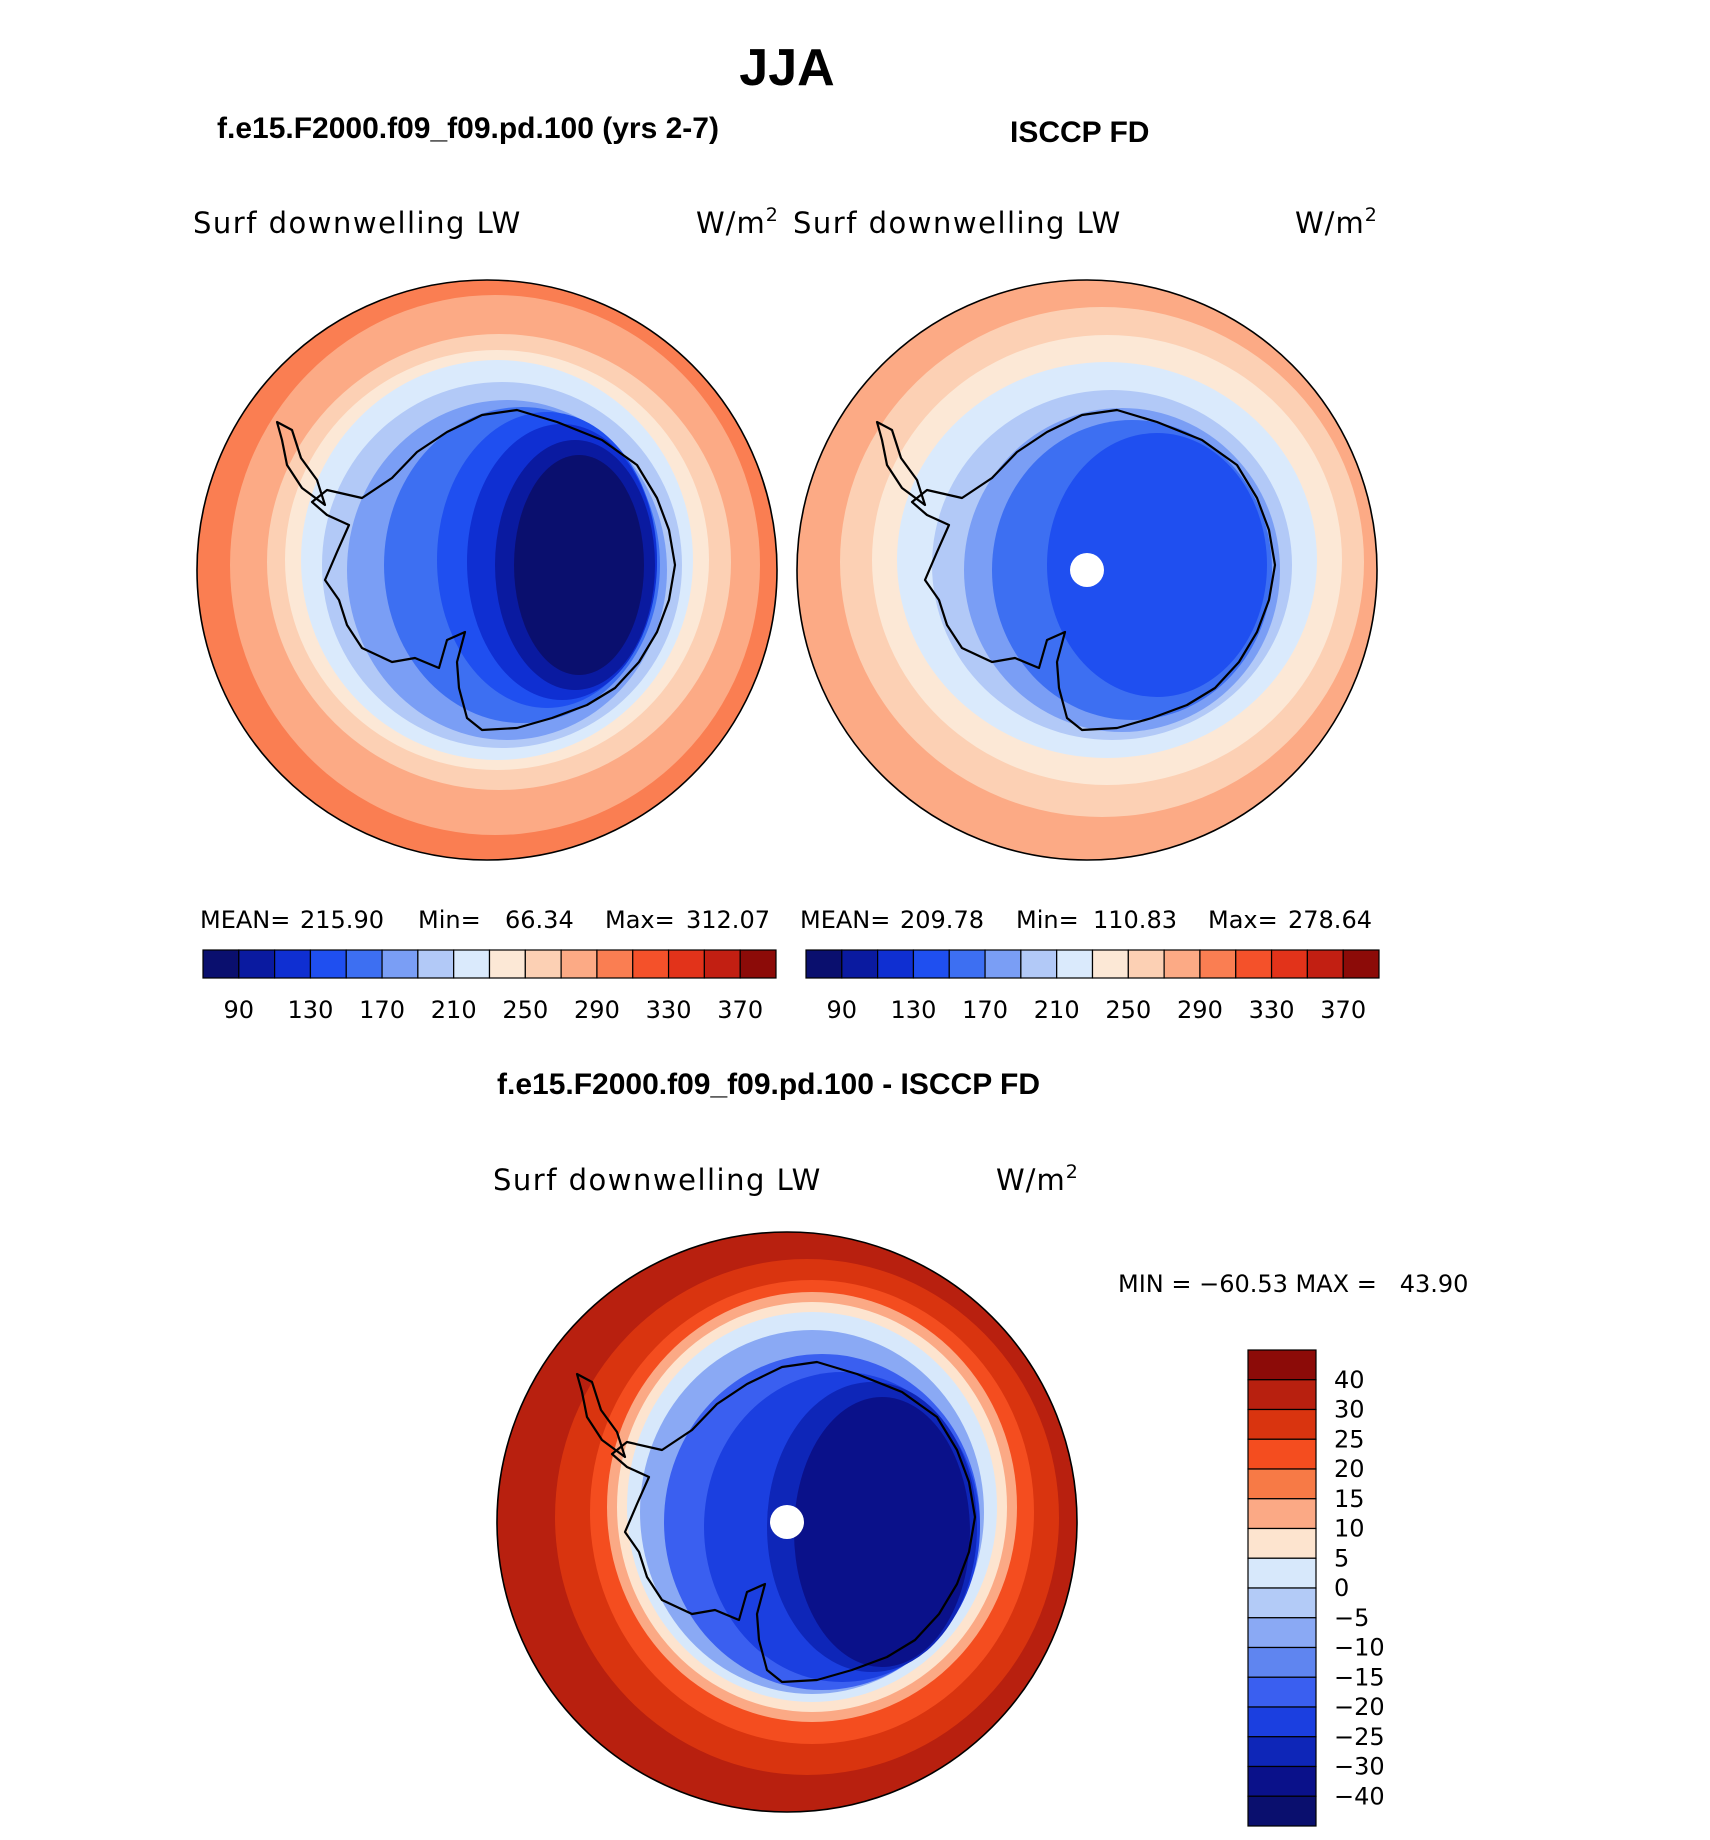  What do you see at coordinates (1330, 920) in the screenshot?
I see `stat-max-value: 278.64` at bounding box center [1330, 920].